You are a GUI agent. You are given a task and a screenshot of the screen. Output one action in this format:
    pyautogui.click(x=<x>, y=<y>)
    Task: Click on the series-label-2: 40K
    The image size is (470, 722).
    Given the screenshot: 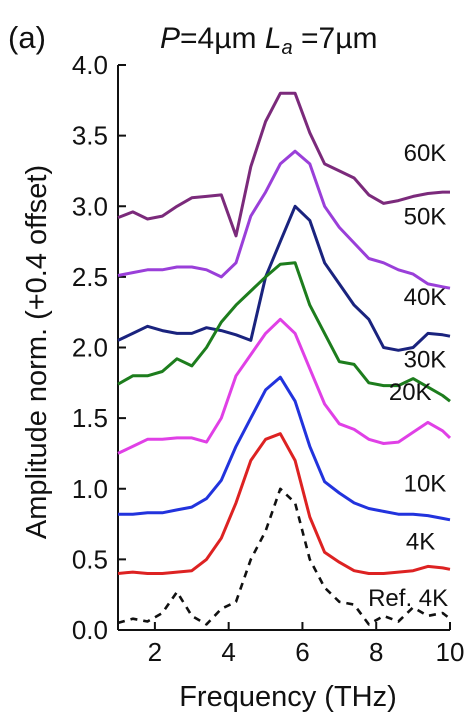 What is the action you would take?
    pyautogui.click(x=425, y=297)
    